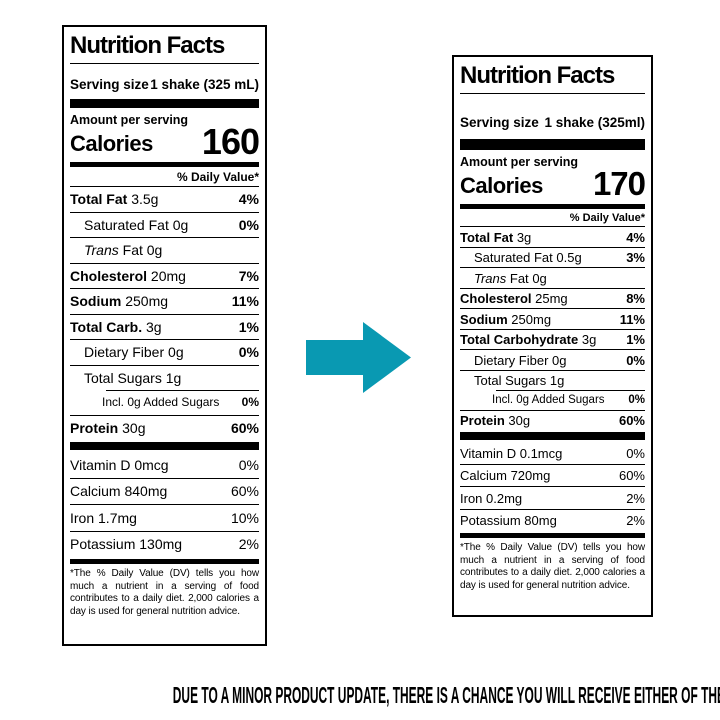  I want to click on calories-value: 160, so click(230, 141).